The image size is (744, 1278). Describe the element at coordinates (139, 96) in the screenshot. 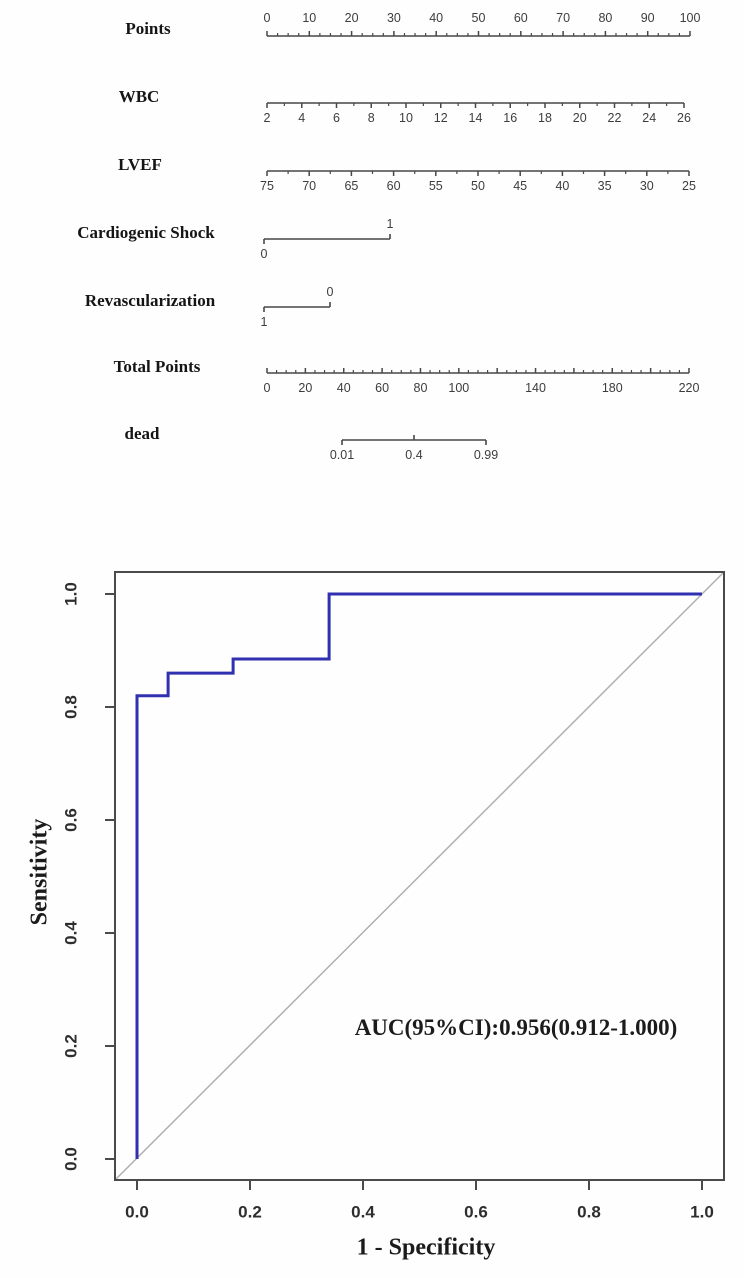

I see `nomogram-row-label-wbc: WBC` at that location.